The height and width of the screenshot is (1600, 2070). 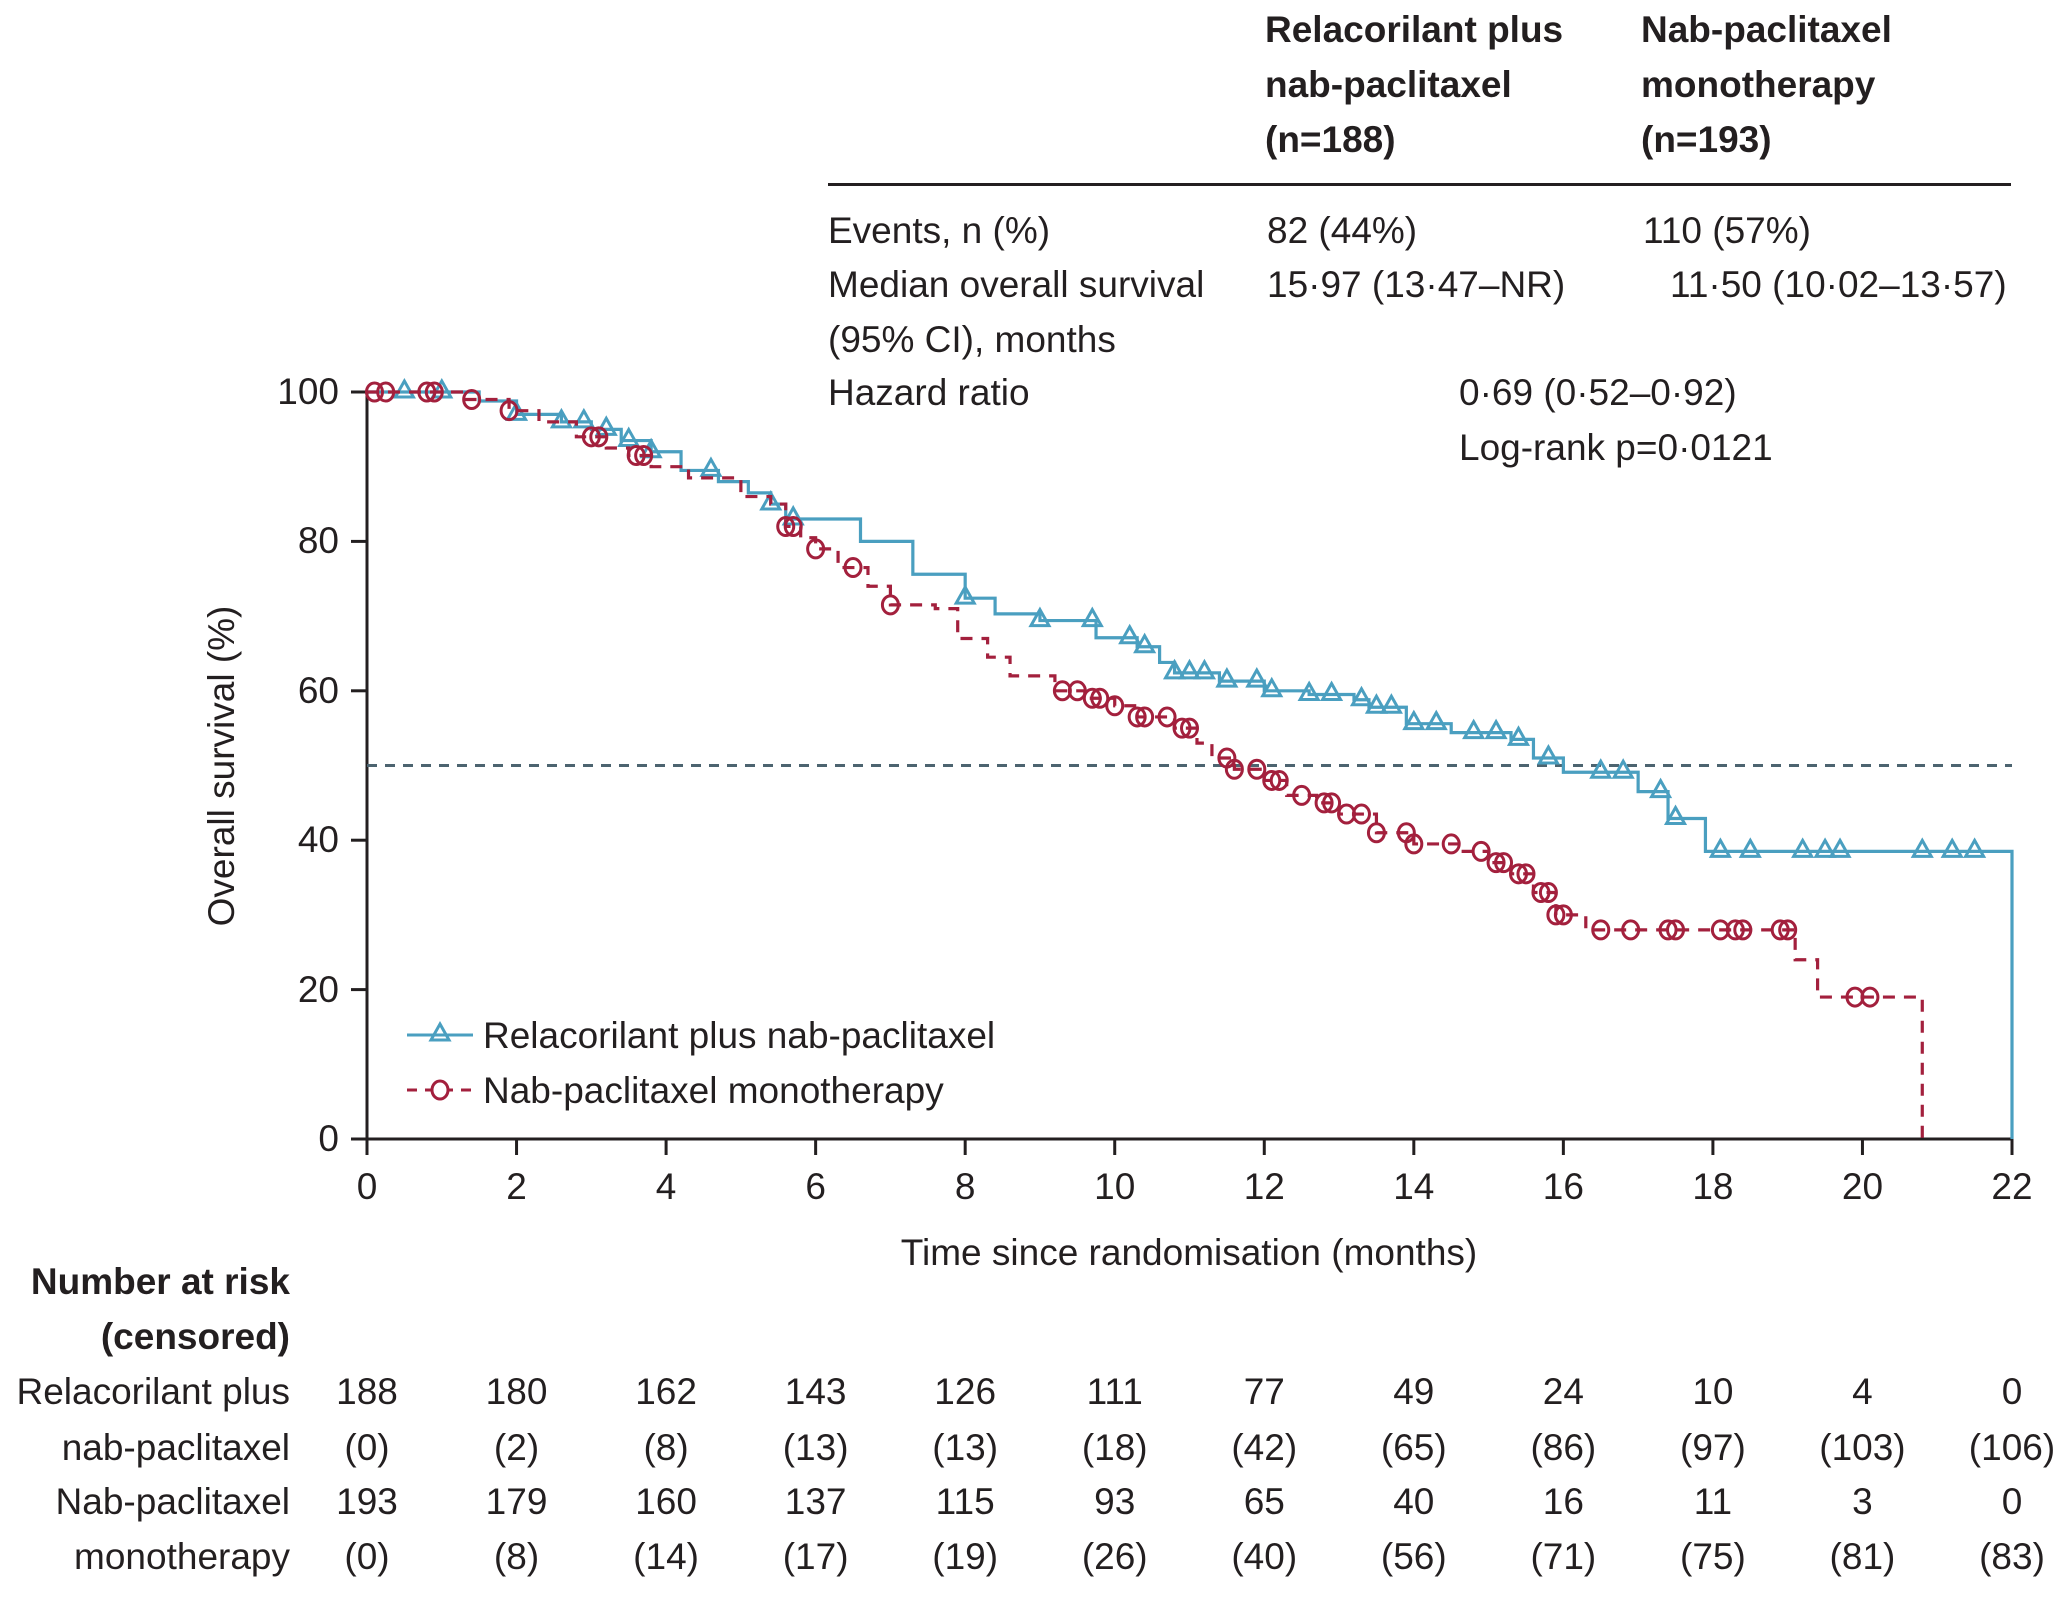 What do you see at coordinates (1563, 1447) in the screenshot?
I see `risk-value: (86)` at bounding box center [1563, 1447].